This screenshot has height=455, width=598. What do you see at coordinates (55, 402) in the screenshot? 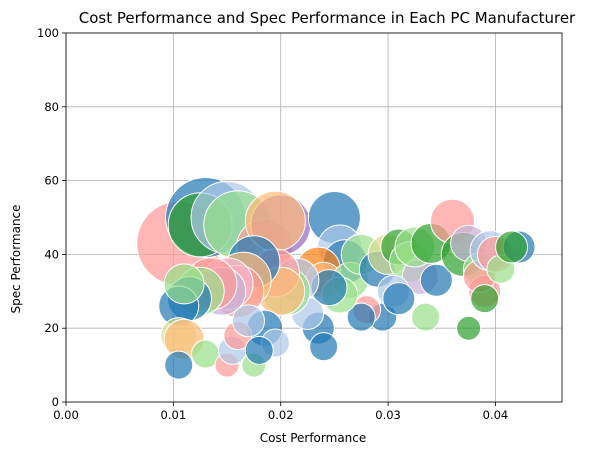
I see `y-tick-label: 0` at bounding box center [55, 402].